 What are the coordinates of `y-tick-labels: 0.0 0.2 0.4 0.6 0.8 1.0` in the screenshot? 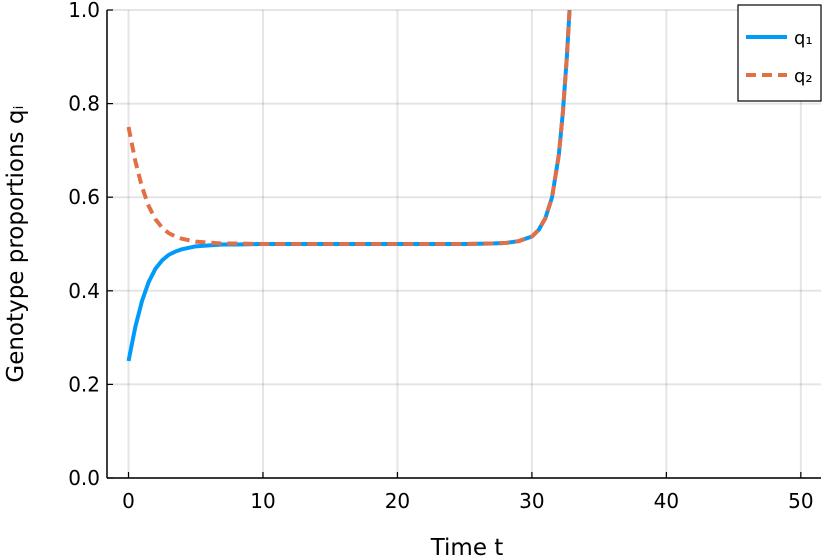 It's located at (84, 245).